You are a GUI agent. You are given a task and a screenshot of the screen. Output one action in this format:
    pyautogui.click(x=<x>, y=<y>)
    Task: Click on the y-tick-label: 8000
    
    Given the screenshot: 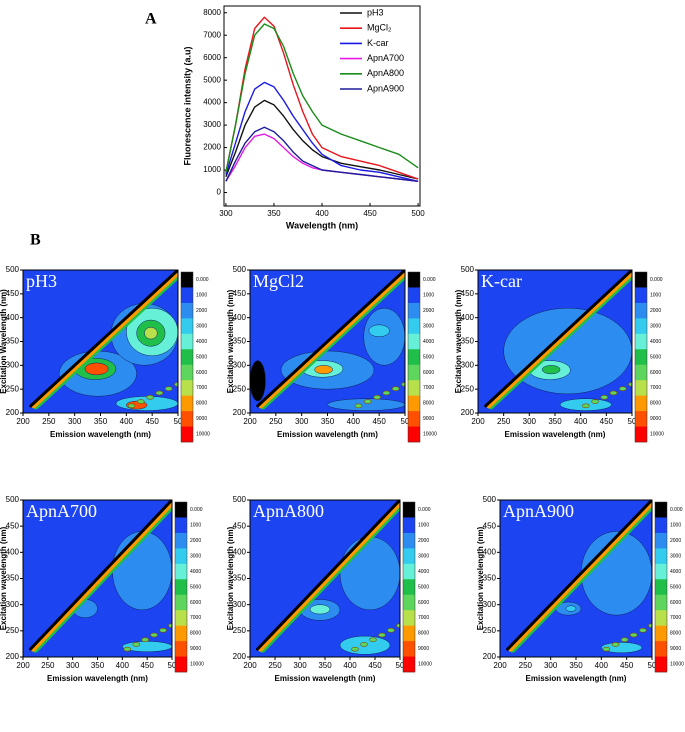 What is the action you would take?
    pyautogui.click(x=212, y=12)
    